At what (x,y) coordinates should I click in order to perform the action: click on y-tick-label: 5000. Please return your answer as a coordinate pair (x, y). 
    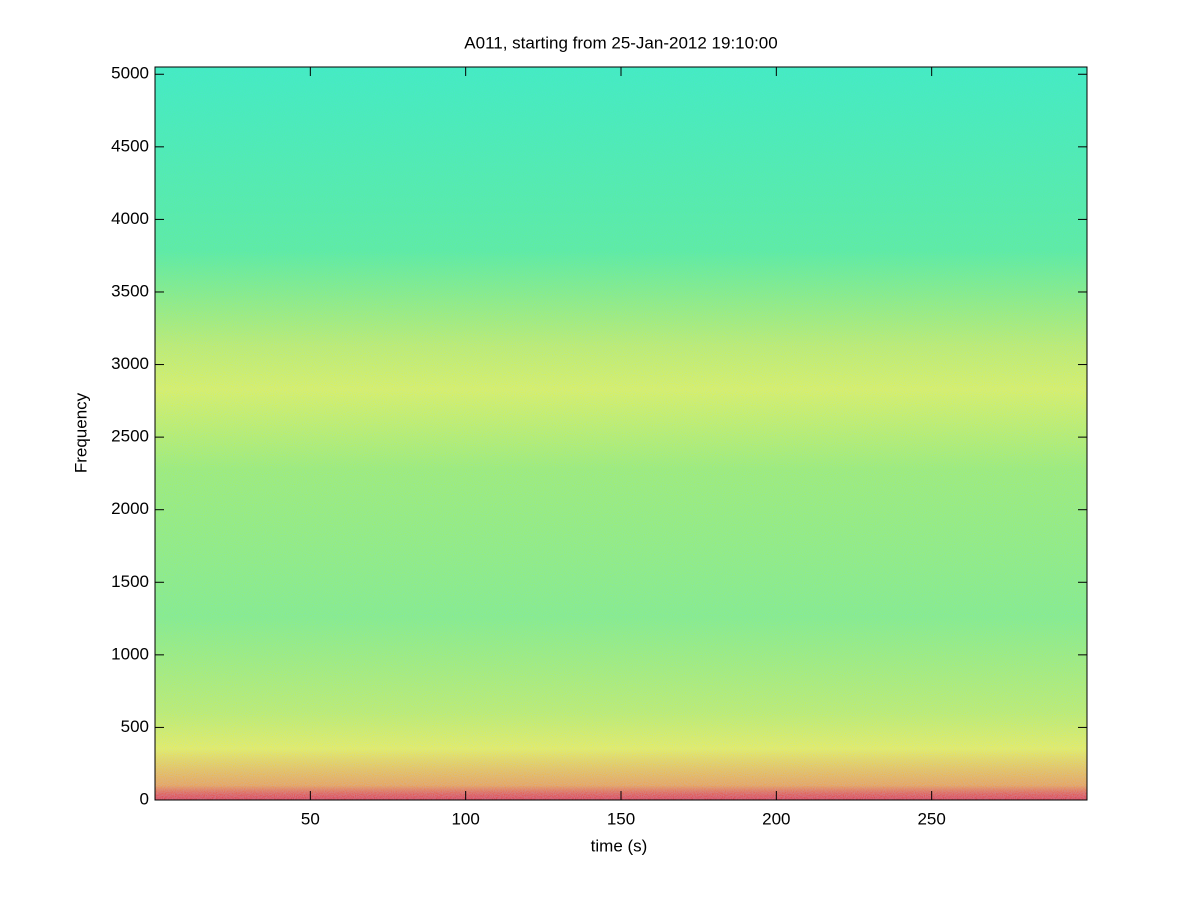
    Looking at the image, I should click on (130, 73).